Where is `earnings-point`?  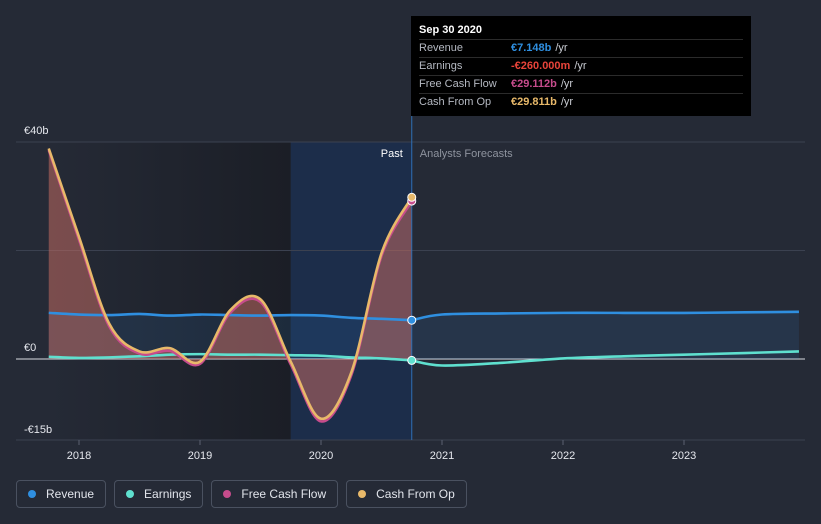
earnings-point is located at coordinates (412, 360).